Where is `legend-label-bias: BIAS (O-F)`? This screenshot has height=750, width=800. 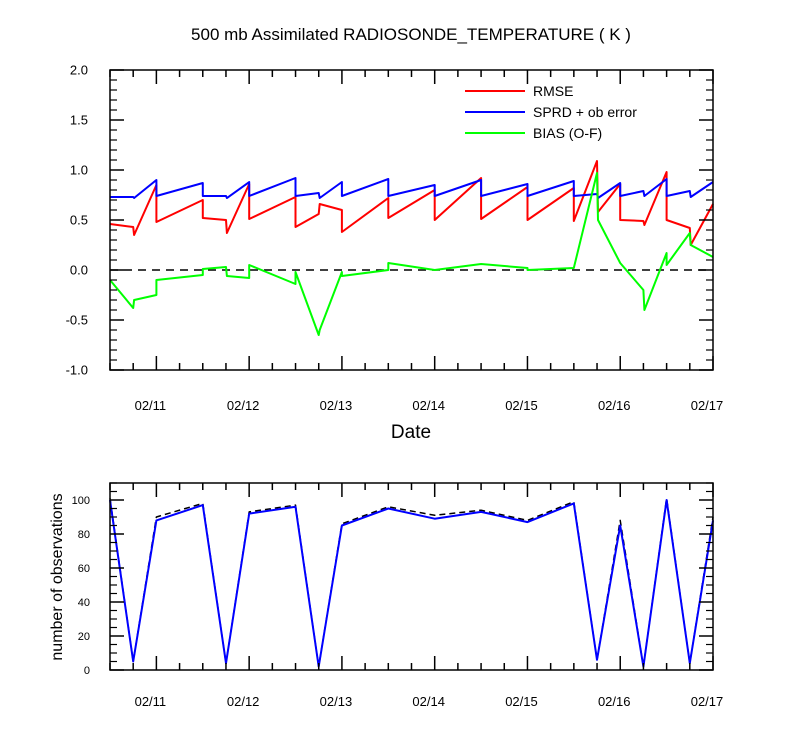
legend-label-bias: BIAS (O-F) is located at coordinates (567, 133).